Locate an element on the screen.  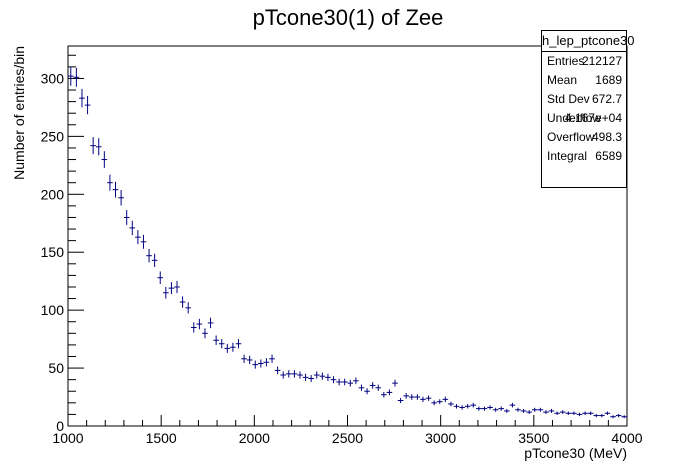
y-tick-label: 200 is located at coordinates (53, 194).